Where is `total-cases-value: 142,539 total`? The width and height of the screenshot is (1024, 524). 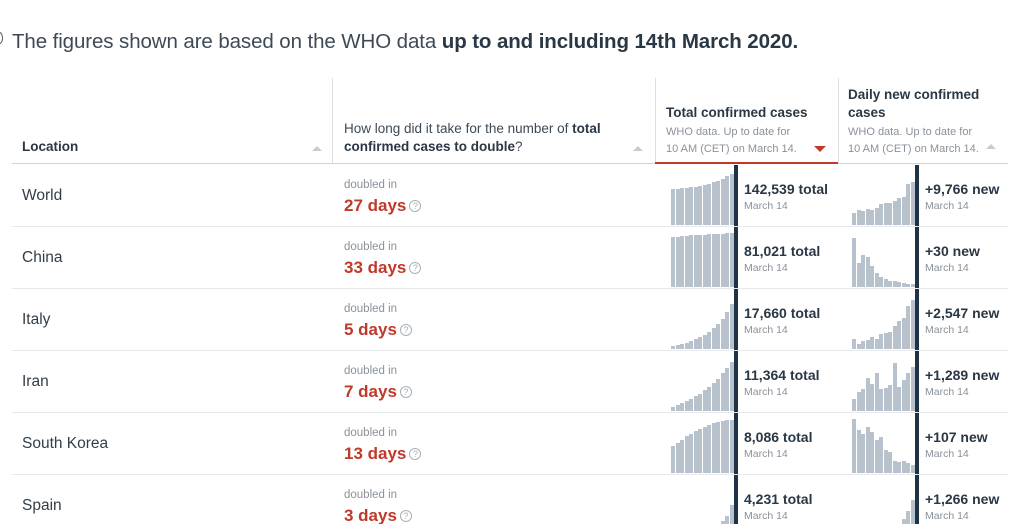
total-cases-value: 142,539 total is located at coordinates (786, 189).